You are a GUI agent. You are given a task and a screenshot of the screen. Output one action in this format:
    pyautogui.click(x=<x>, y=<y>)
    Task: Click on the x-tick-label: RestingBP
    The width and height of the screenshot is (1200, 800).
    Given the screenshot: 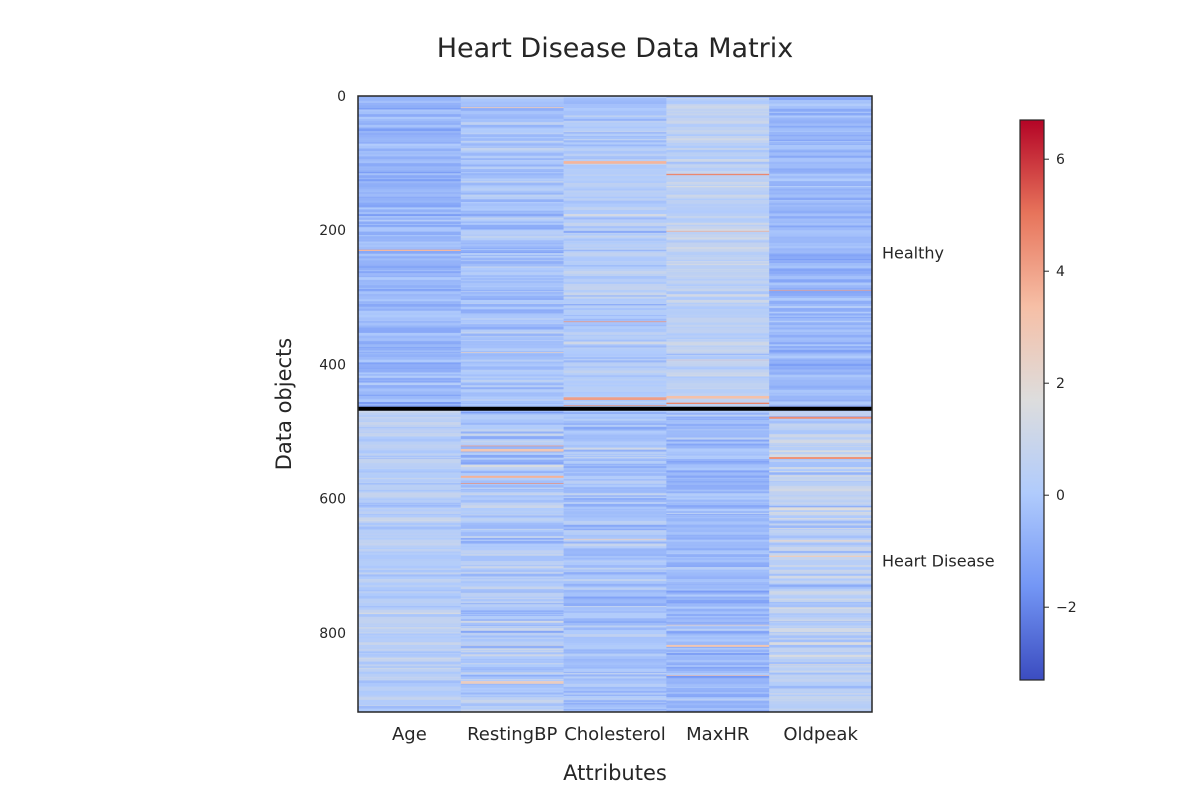 What is the action you would take?
    pyautogui.click(x=512, y=734)
    